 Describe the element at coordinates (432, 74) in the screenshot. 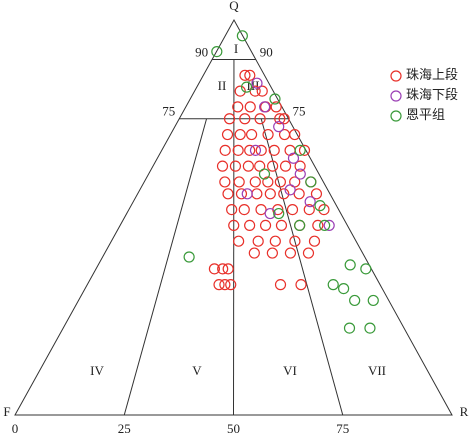

I see `legend-label: 珠海上段` at that location.